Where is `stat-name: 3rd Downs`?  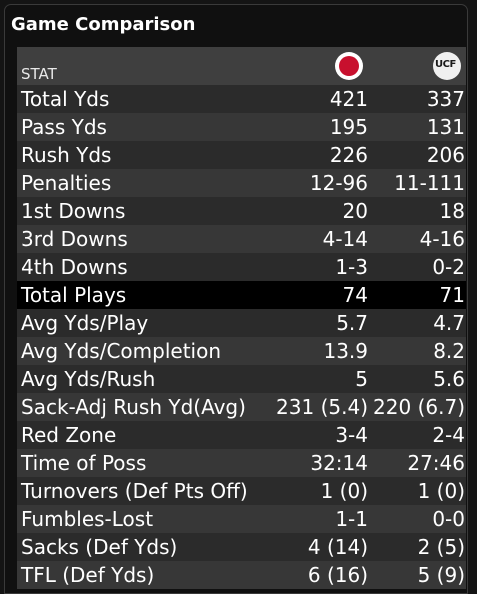 stat-name: 3rd Downs is located at coordinates (74, 239).